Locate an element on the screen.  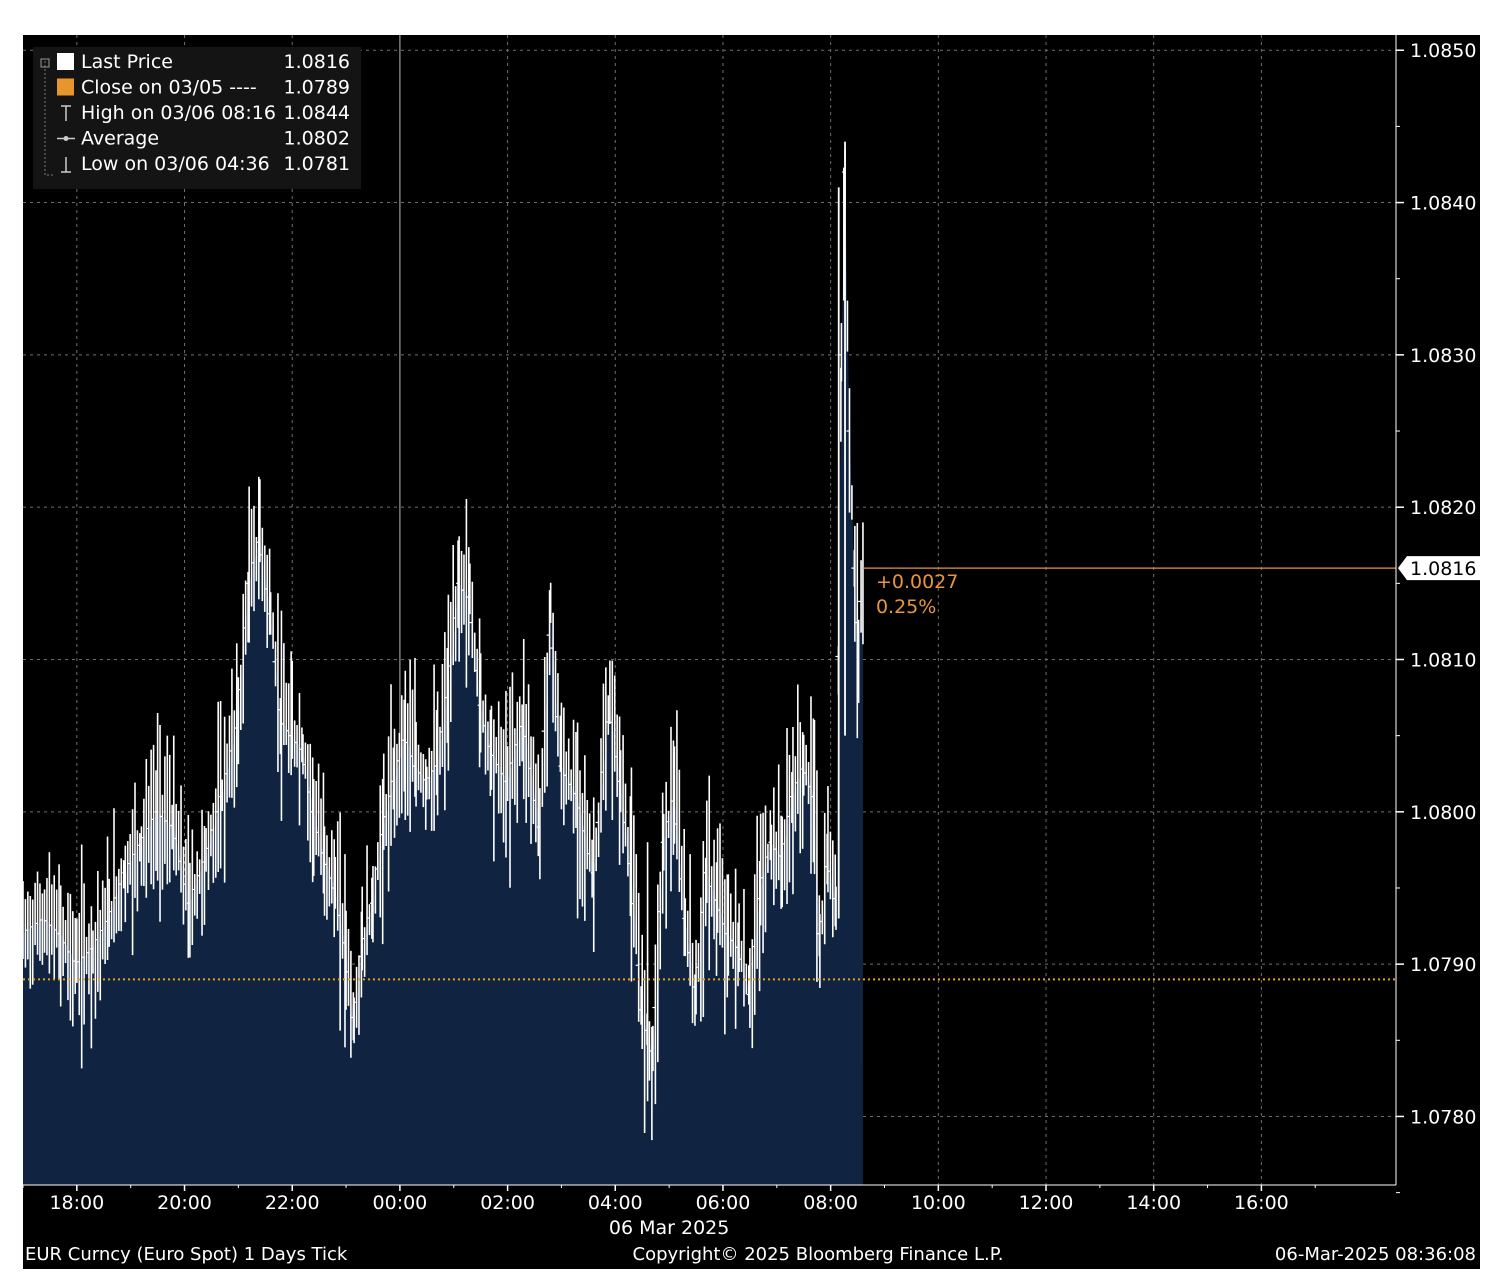
x-tick-label: 20:00 is located at coordinates (184, 1203).